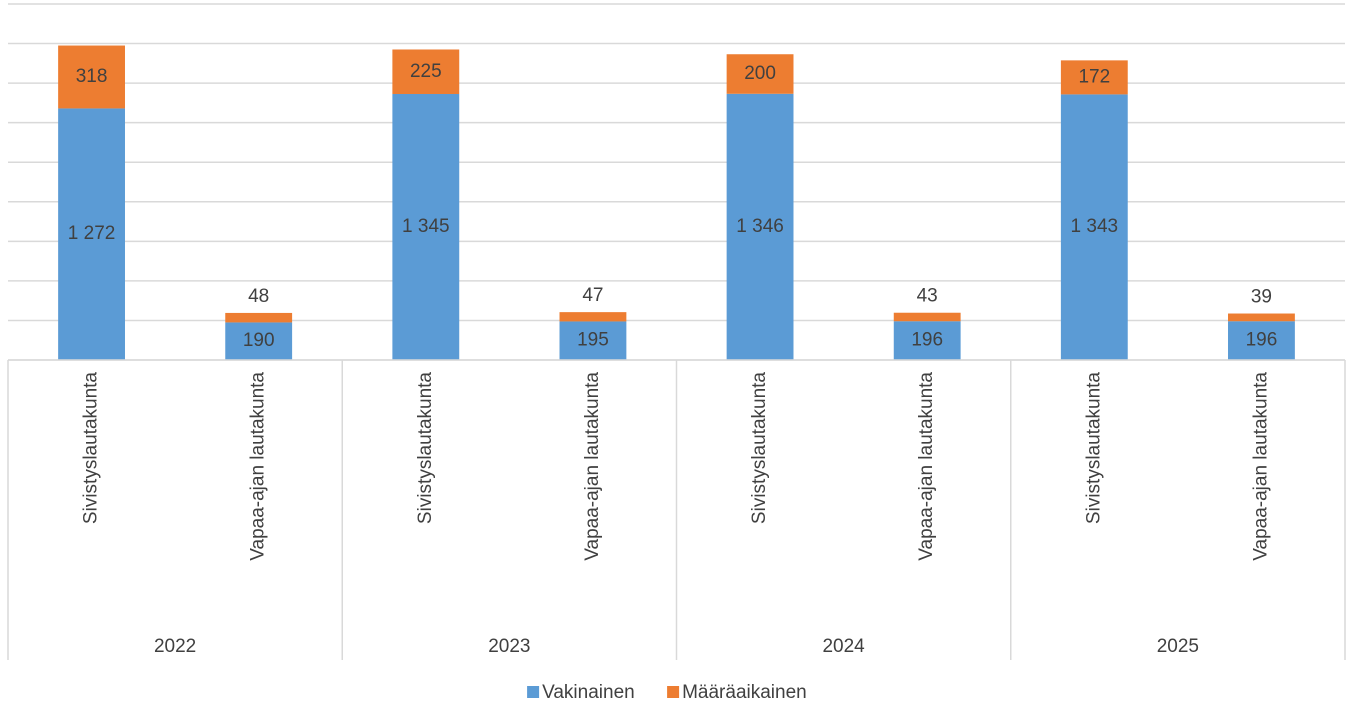 The image size is (1352, 713). I want to click on legend-label: Vakinainen, so click(588, 692).